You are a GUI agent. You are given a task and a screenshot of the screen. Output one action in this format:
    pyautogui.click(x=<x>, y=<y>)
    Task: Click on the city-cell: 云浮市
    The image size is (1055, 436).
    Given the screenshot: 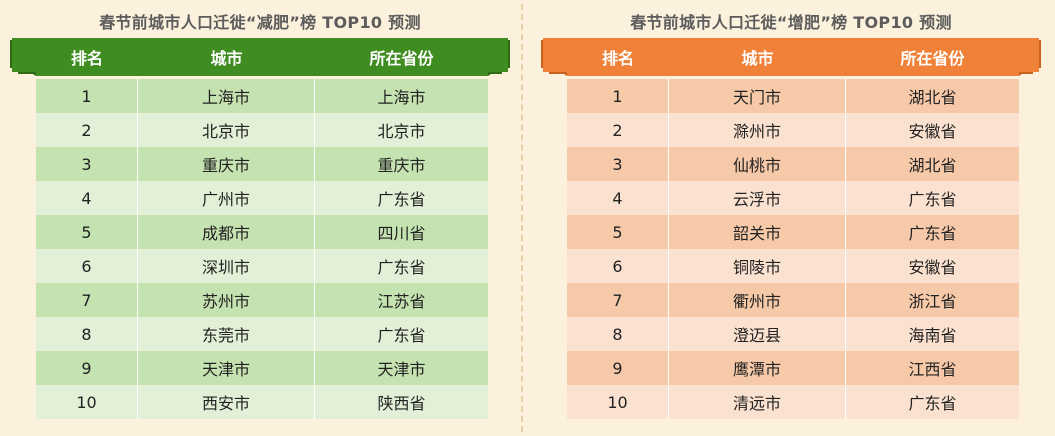 What is the action you would take?
    pyautogui.click(x=757, y=198)
    